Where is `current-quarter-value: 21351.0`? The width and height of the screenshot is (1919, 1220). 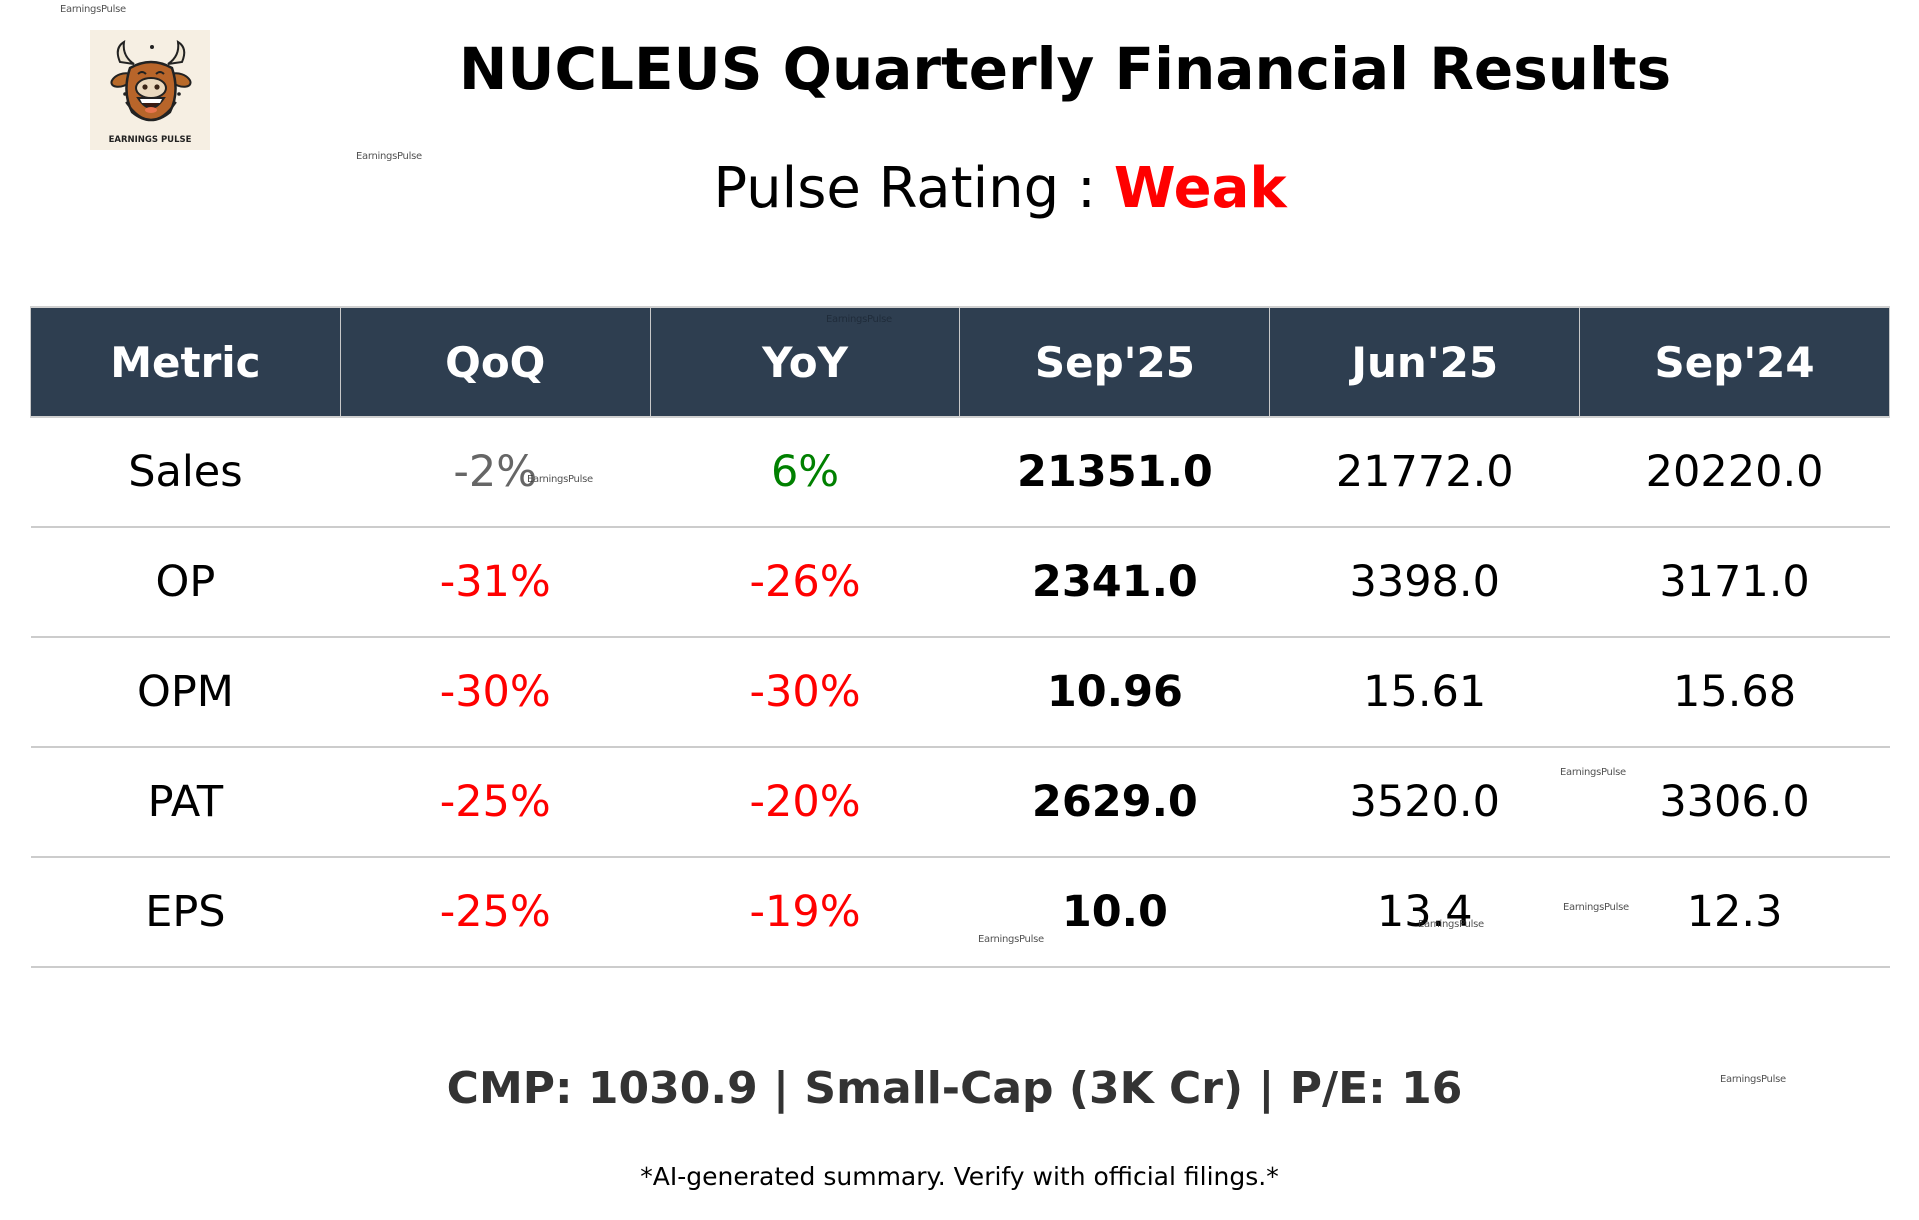 current-quarter-value: 21351.0 is located at coordinates (1114, 472).